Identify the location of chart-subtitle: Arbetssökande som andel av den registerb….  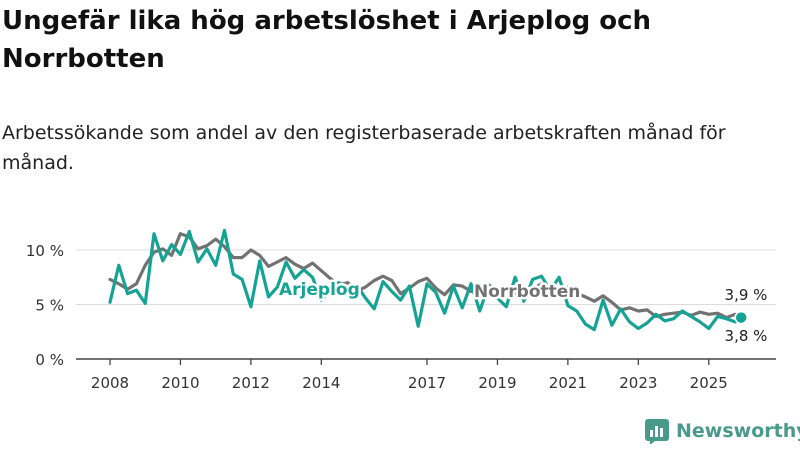
(364, 148).